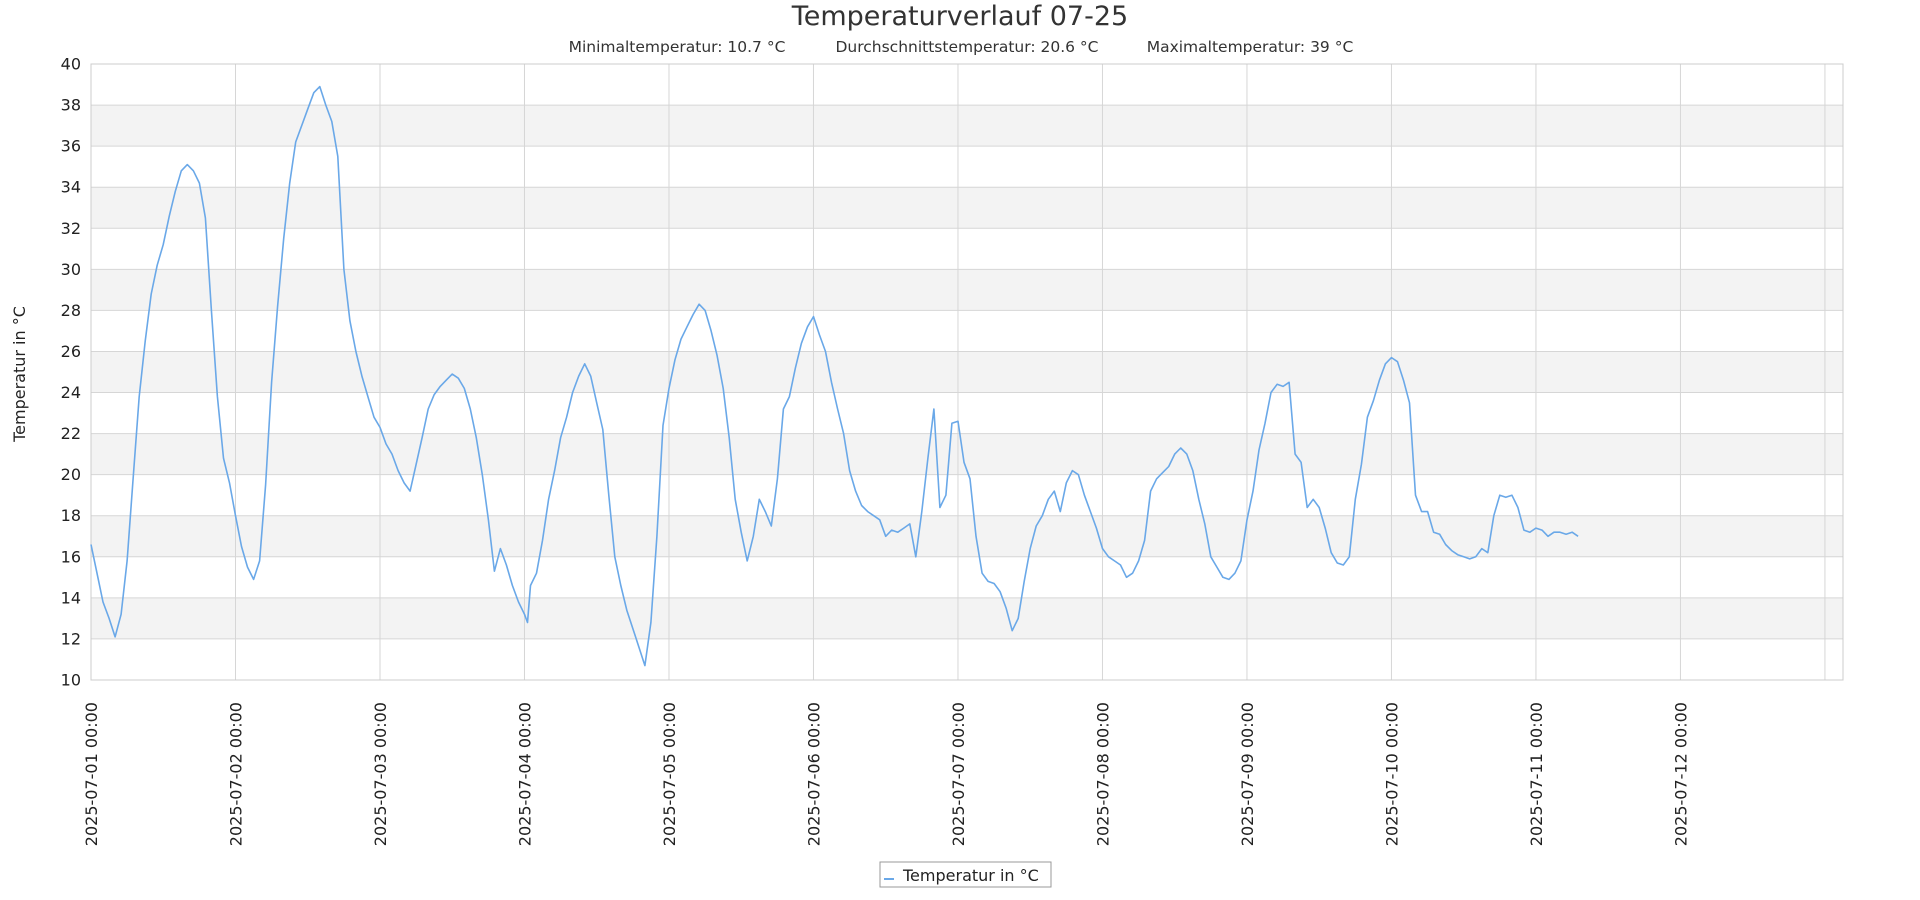 This screenshot has width=1920, height=900. Describe the element at coordinates (71, 64) in the screenshot. I see `y-tick-label: 40` at that location.